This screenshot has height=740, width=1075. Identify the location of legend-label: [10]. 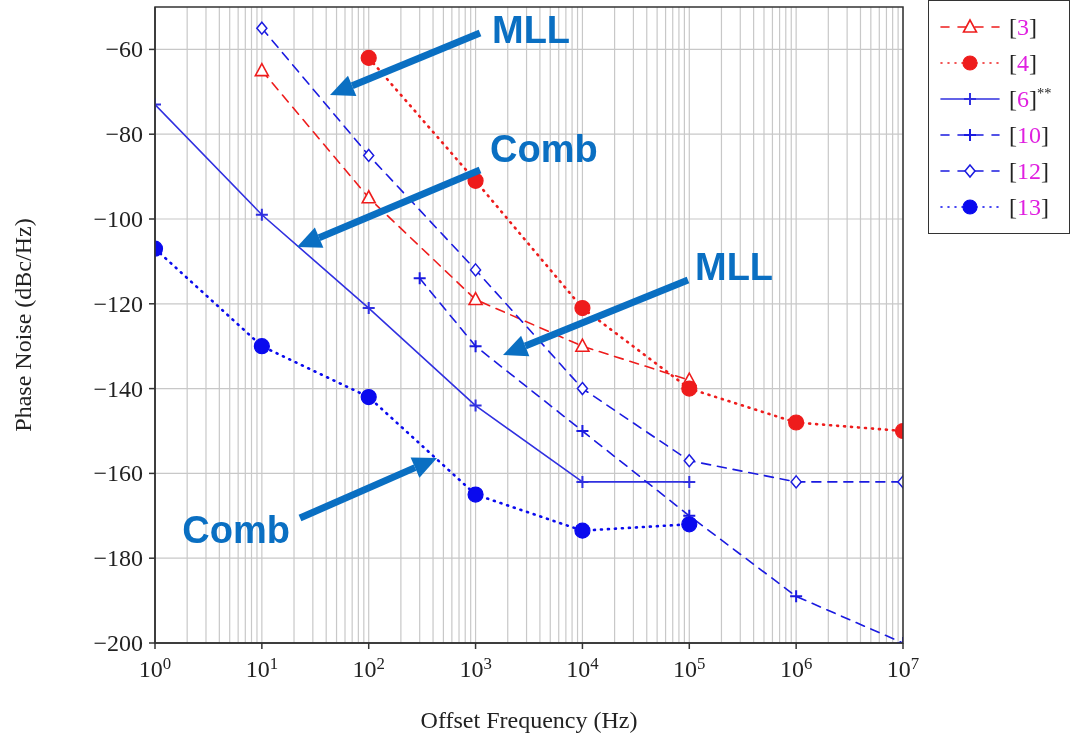
(1029, 134).